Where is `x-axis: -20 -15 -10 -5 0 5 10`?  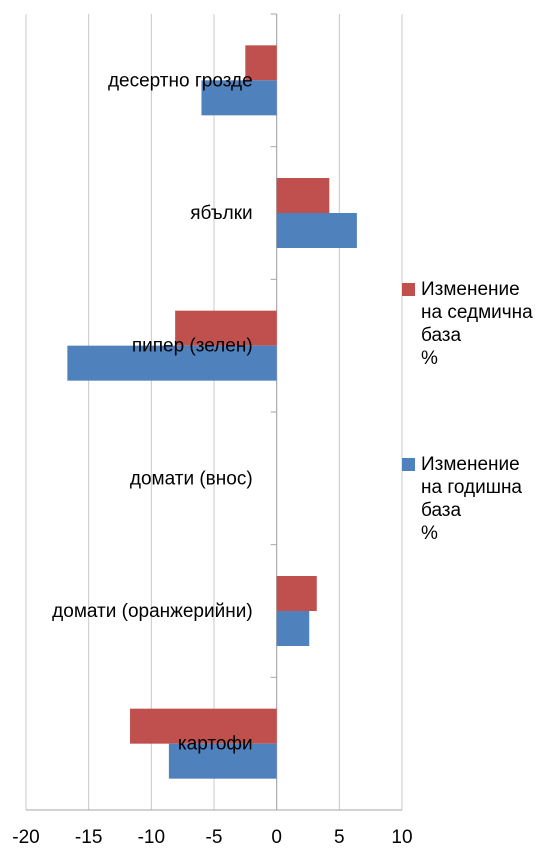
x-axis: -20 -15 -10 -5 0 5 10 is located at coordinates (212, 829).